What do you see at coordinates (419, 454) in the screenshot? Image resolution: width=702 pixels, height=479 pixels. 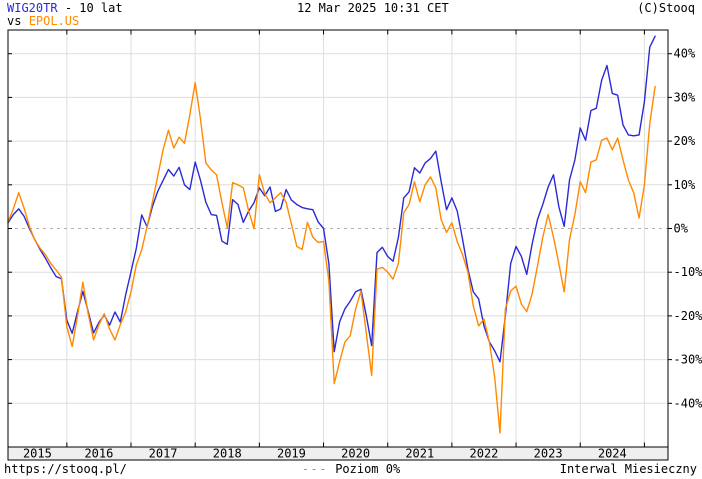 I see `x-axis-year-label: 2021` at bounding box center [419, 454].